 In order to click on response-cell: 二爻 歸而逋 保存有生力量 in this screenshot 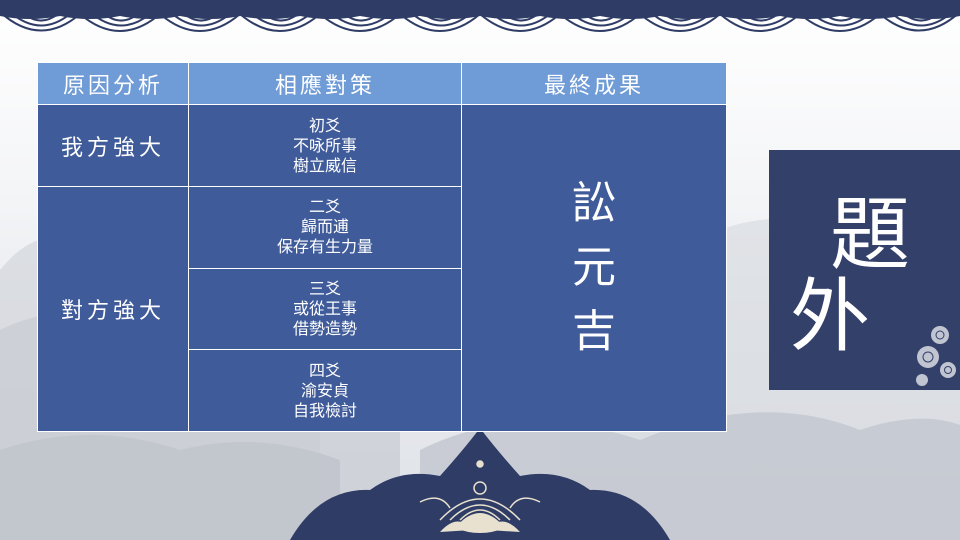, I will do `click(325, 227)`.